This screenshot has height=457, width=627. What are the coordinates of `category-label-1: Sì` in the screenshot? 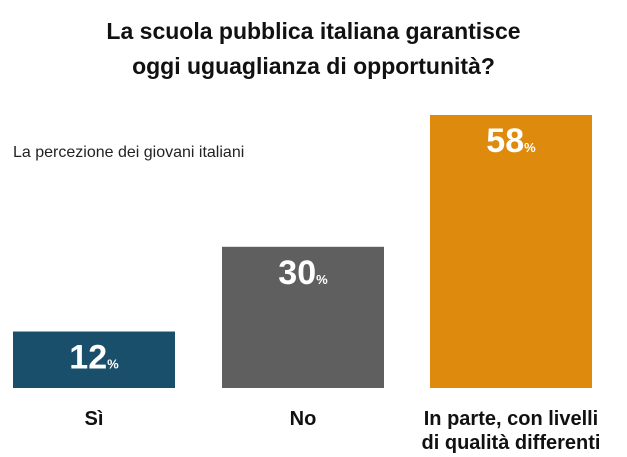 It's located at (94, 419).